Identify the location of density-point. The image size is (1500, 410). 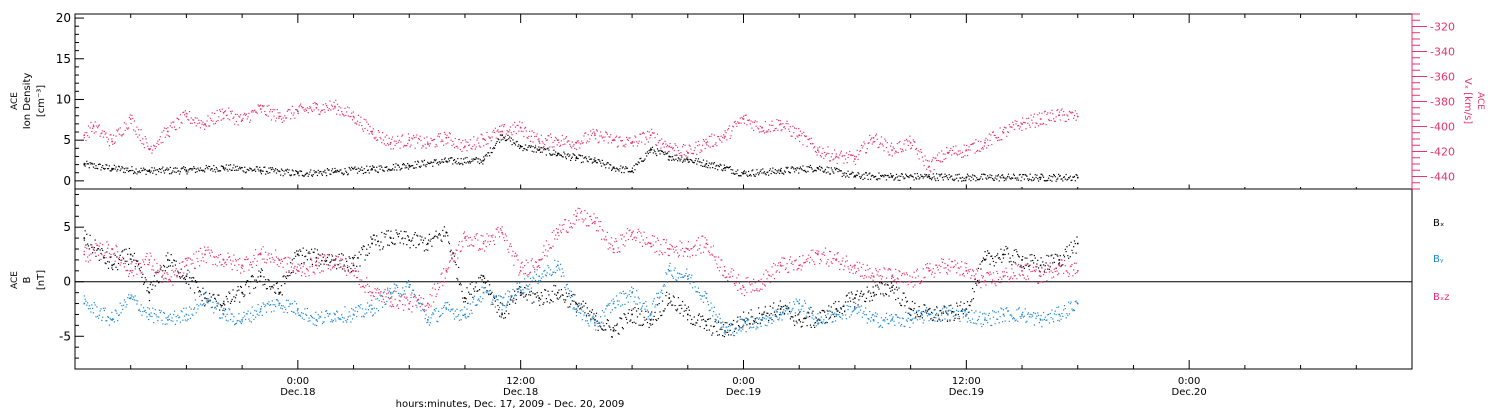
(1077, 177).